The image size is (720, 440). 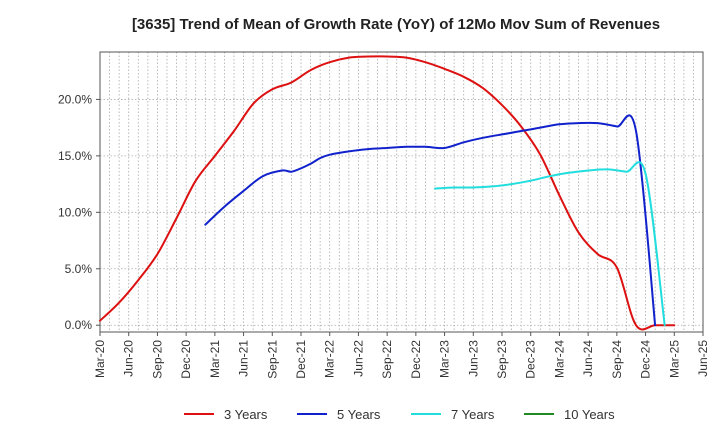 I want to click on legend-label: 5 Years, so click(x=359, y=414).